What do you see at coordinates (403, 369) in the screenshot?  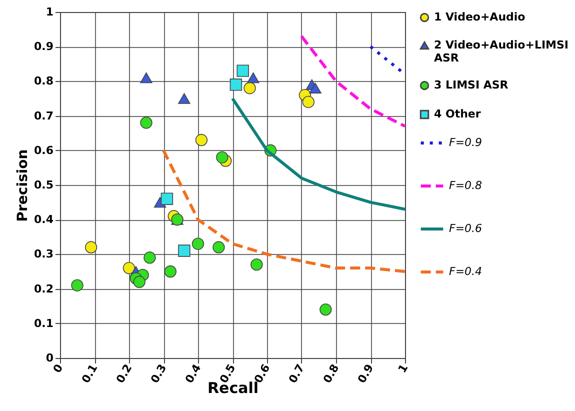 I see `x-tick-label: 1` at bounding box center [403, 369].